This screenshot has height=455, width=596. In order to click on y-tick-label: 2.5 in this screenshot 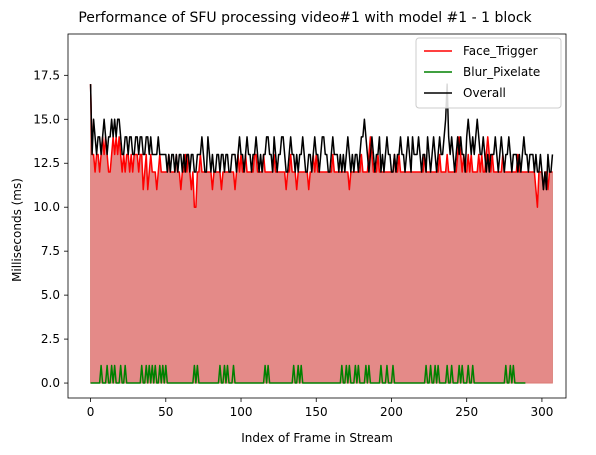, I will do `click(50, 339)`.